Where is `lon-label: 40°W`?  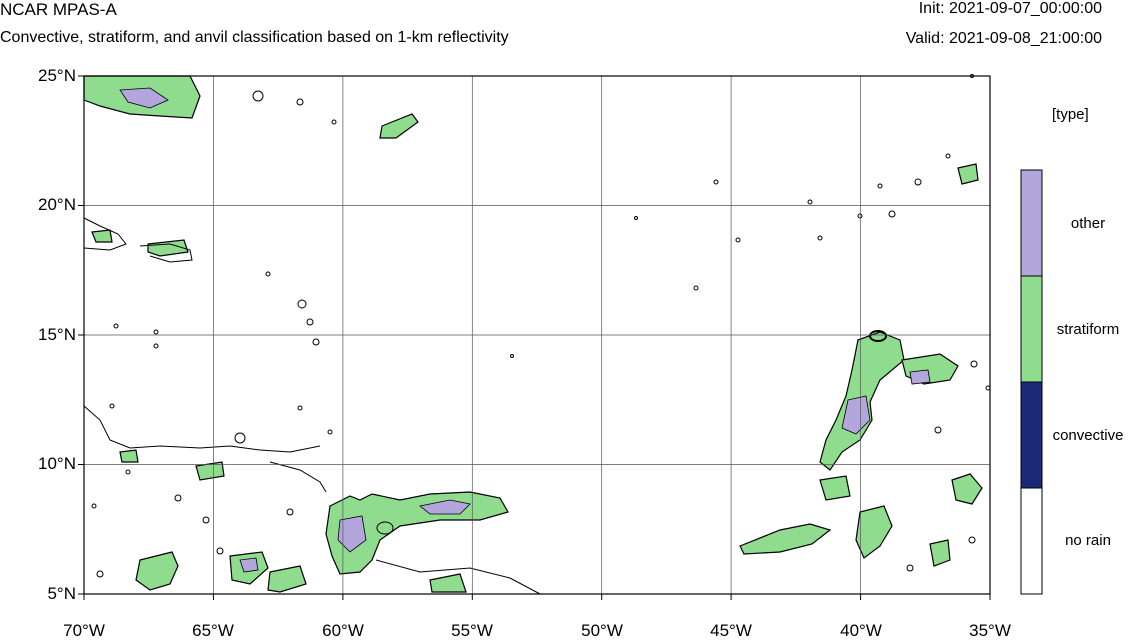 lon-label: 40°W is located at coordinates (861, 630).